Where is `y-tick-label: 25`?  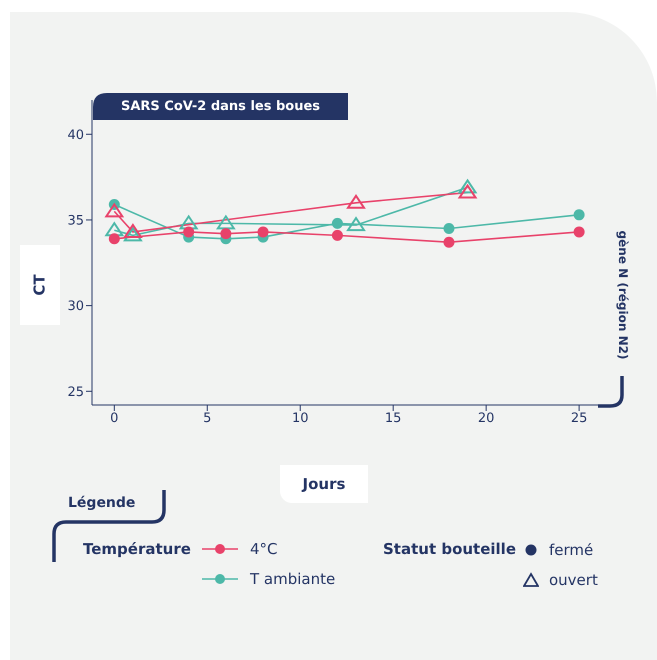
y-tick-label: 25 is located at coordinates (75, 392).